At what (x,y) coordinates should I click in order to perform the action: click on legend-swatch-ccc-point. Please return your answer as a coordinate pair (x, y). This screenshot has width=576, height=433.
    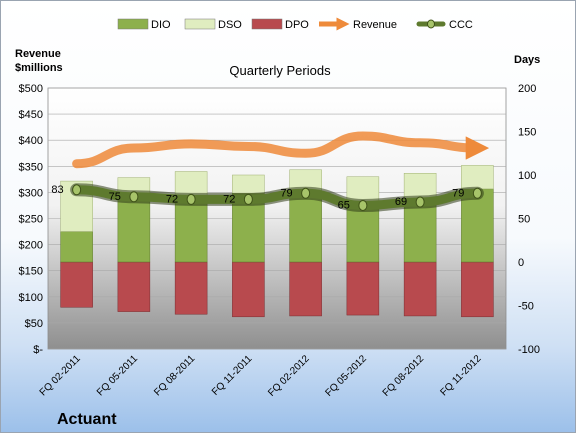
    Looking at the image, I should click on (431, 24).